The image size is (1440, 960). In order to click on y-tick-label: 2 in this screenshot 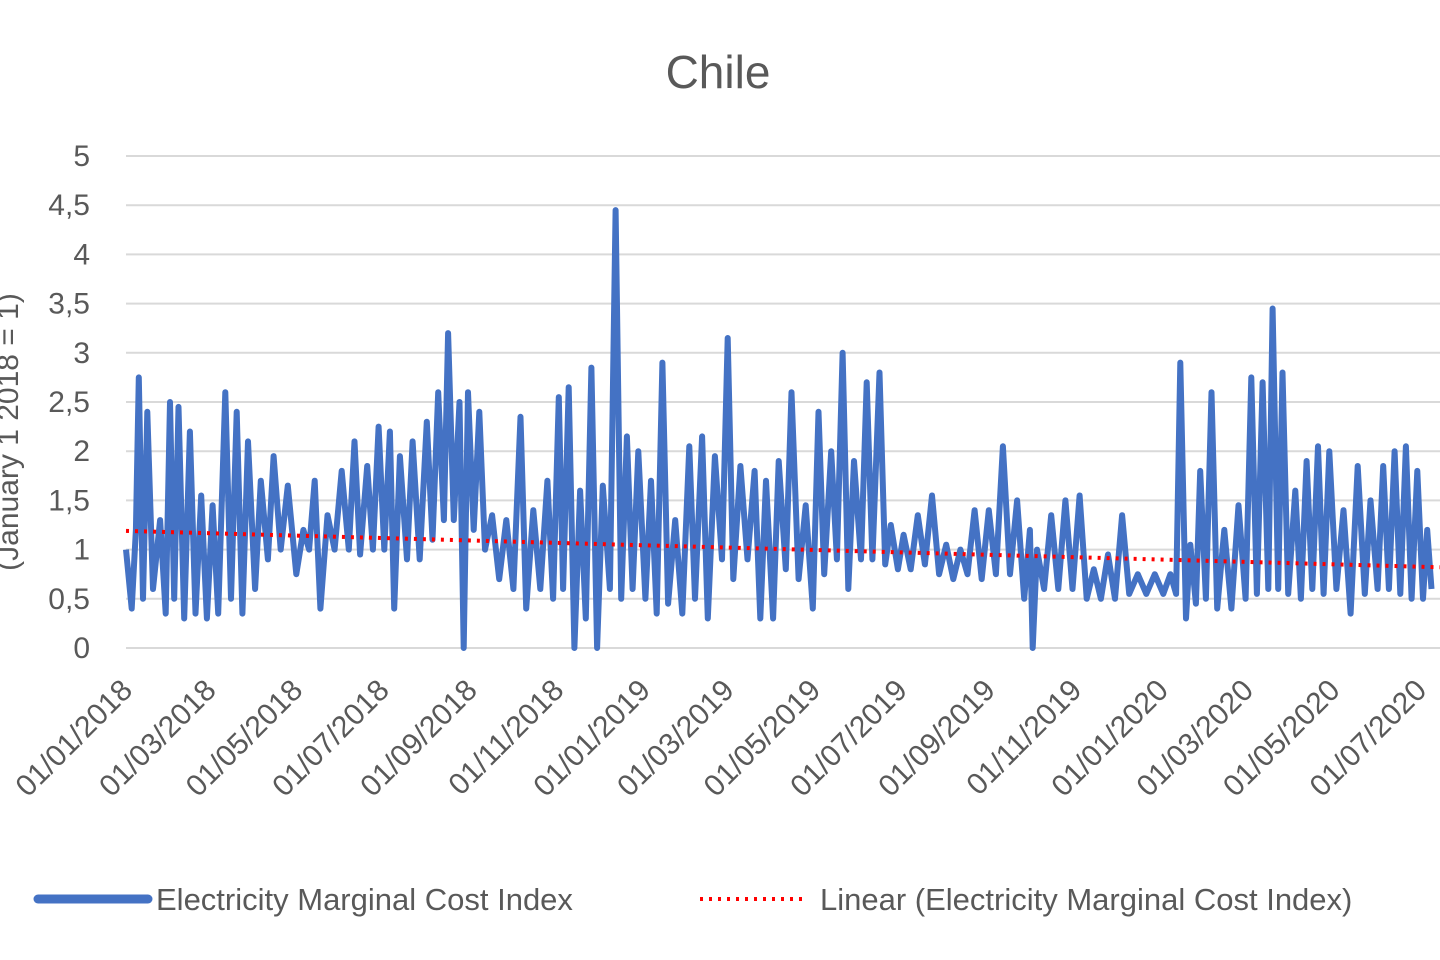, I will do `click(81, 451)`.